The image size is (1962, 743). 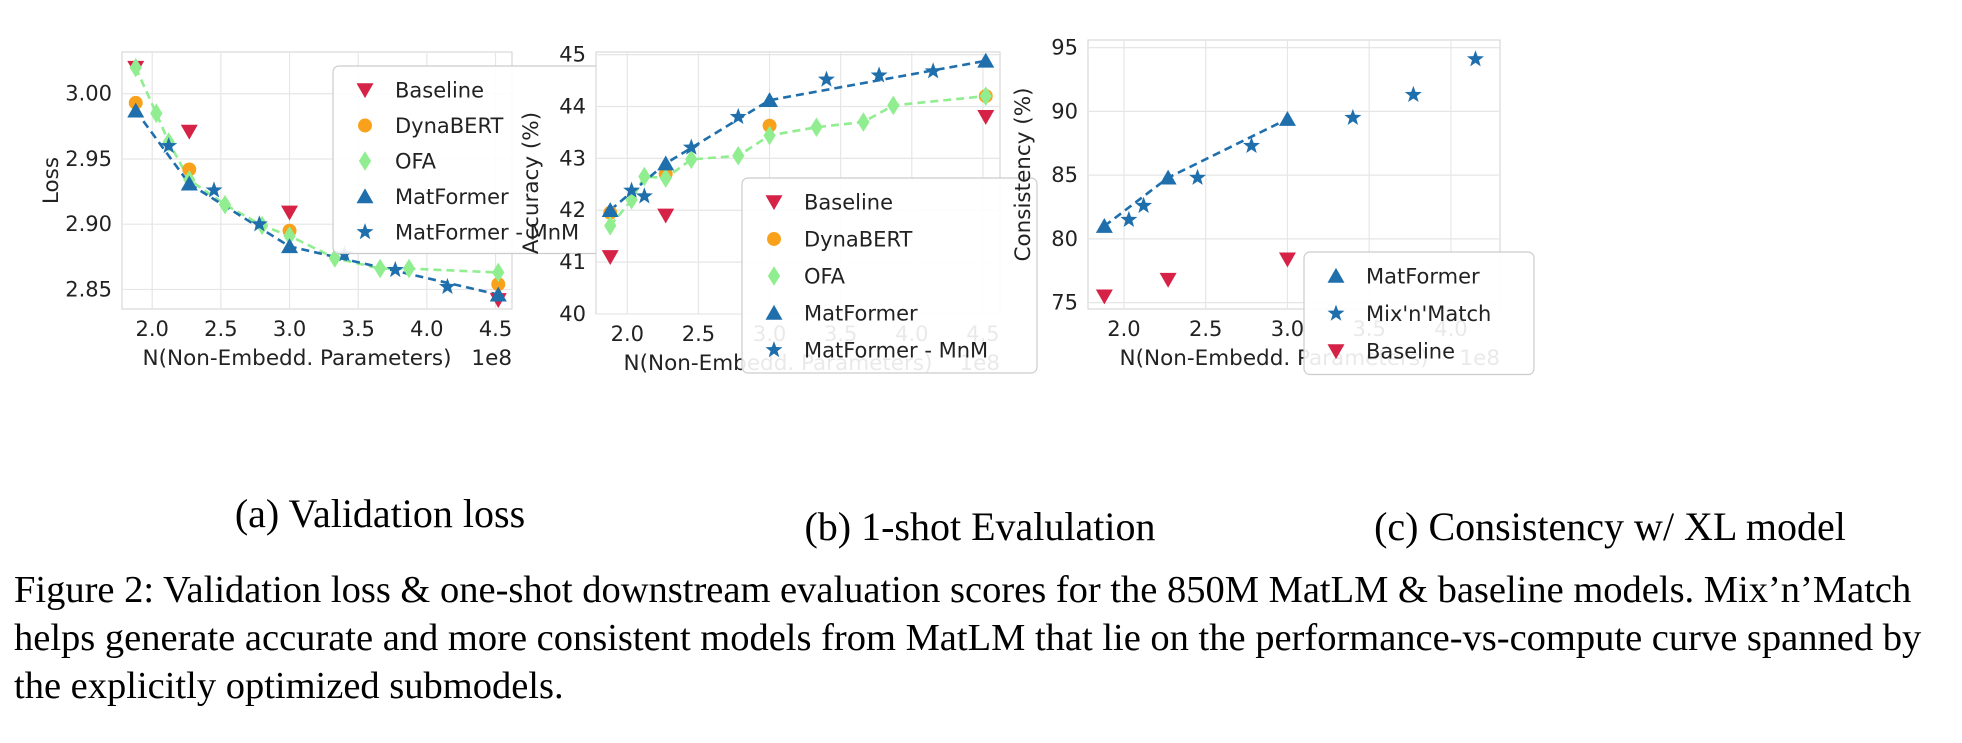 What do you see at coordinates (1064, 303) in the screenshot?
I see `y-tick-label: 75` at bounding box center [1064, 303].